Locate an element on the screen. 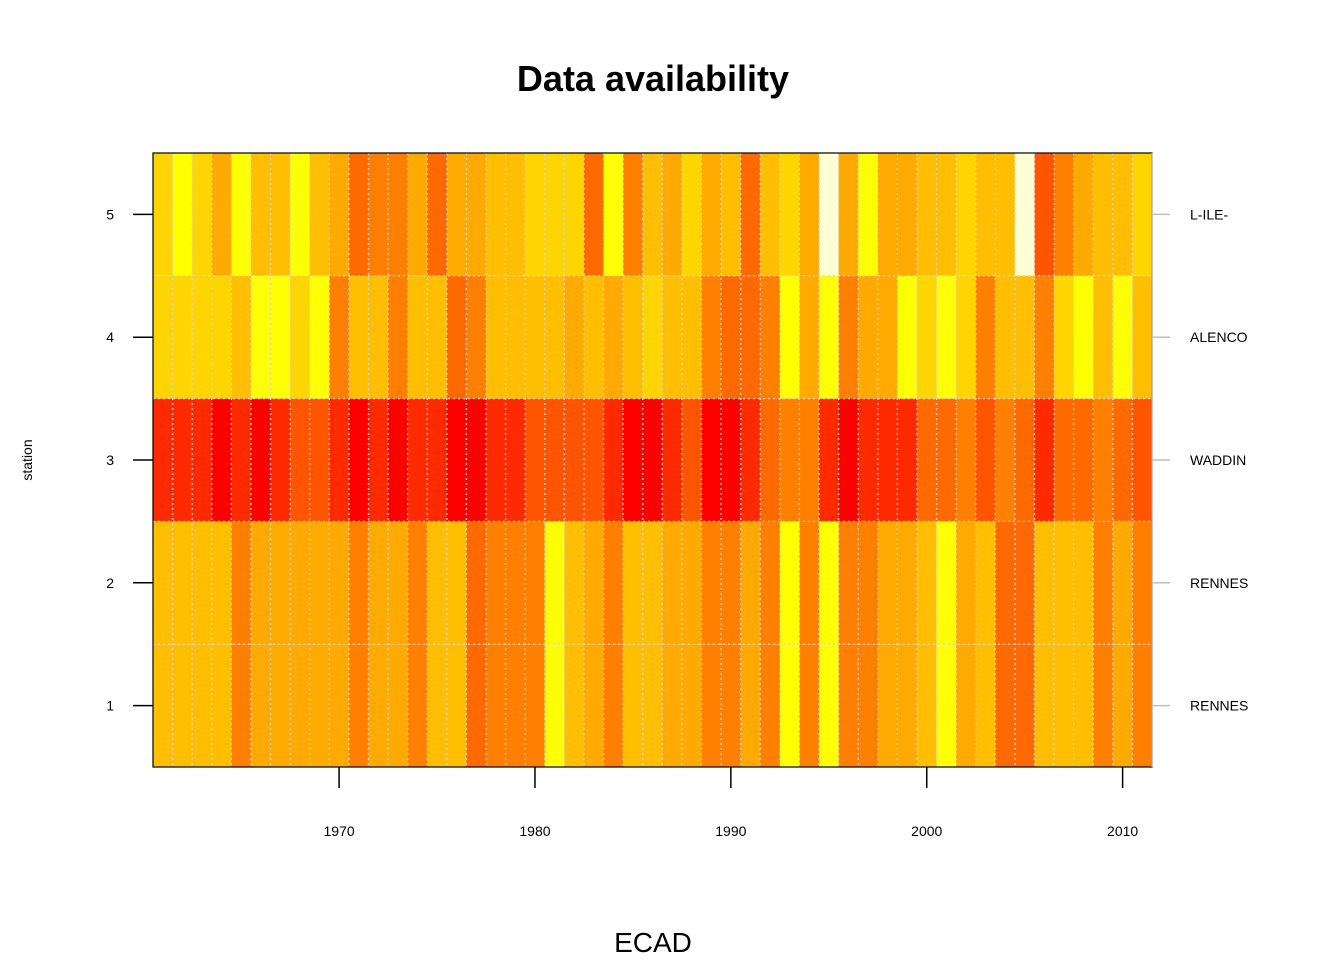  cell-s1-1980 is located at coordinates (535, 705).